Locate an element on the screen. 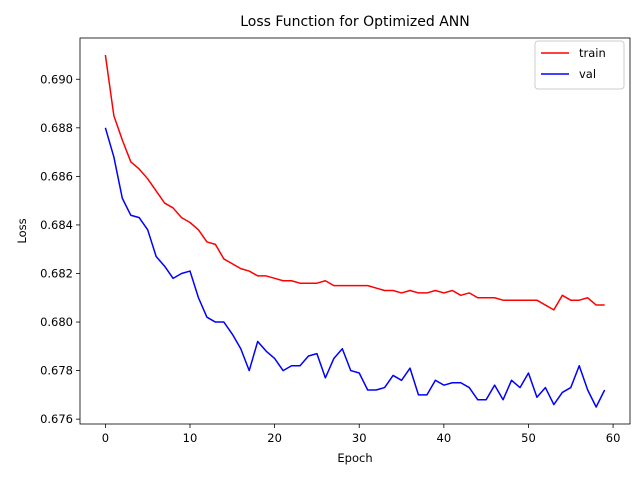  y-tick-label: 0.686 is located at coordinates (56, 176).